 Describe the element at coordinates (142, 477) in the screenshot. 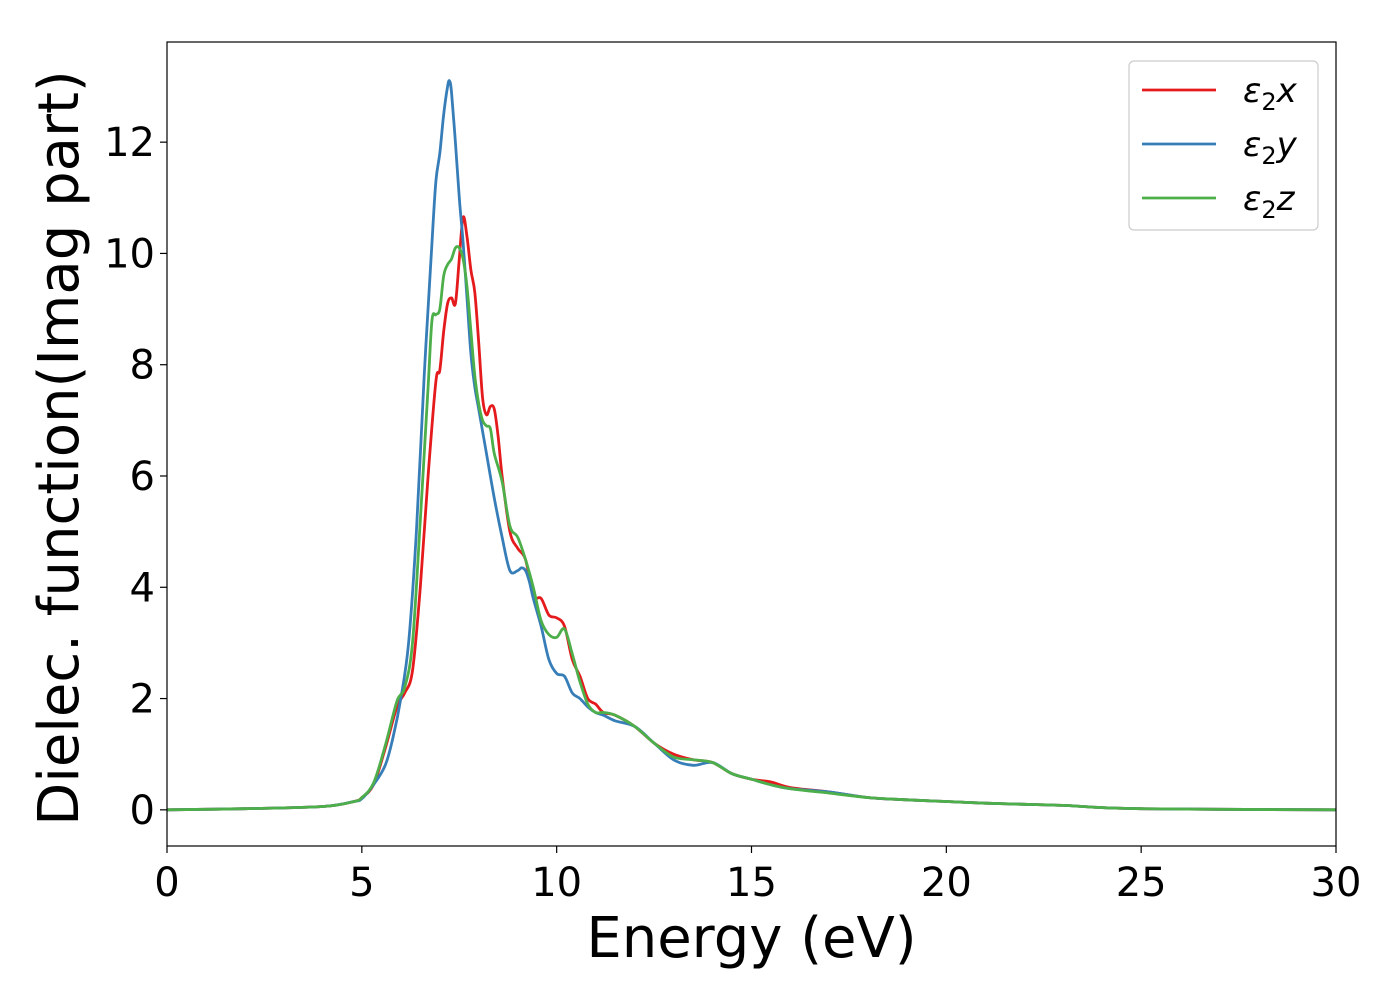

I see `y-tick-label: 6` at that location.